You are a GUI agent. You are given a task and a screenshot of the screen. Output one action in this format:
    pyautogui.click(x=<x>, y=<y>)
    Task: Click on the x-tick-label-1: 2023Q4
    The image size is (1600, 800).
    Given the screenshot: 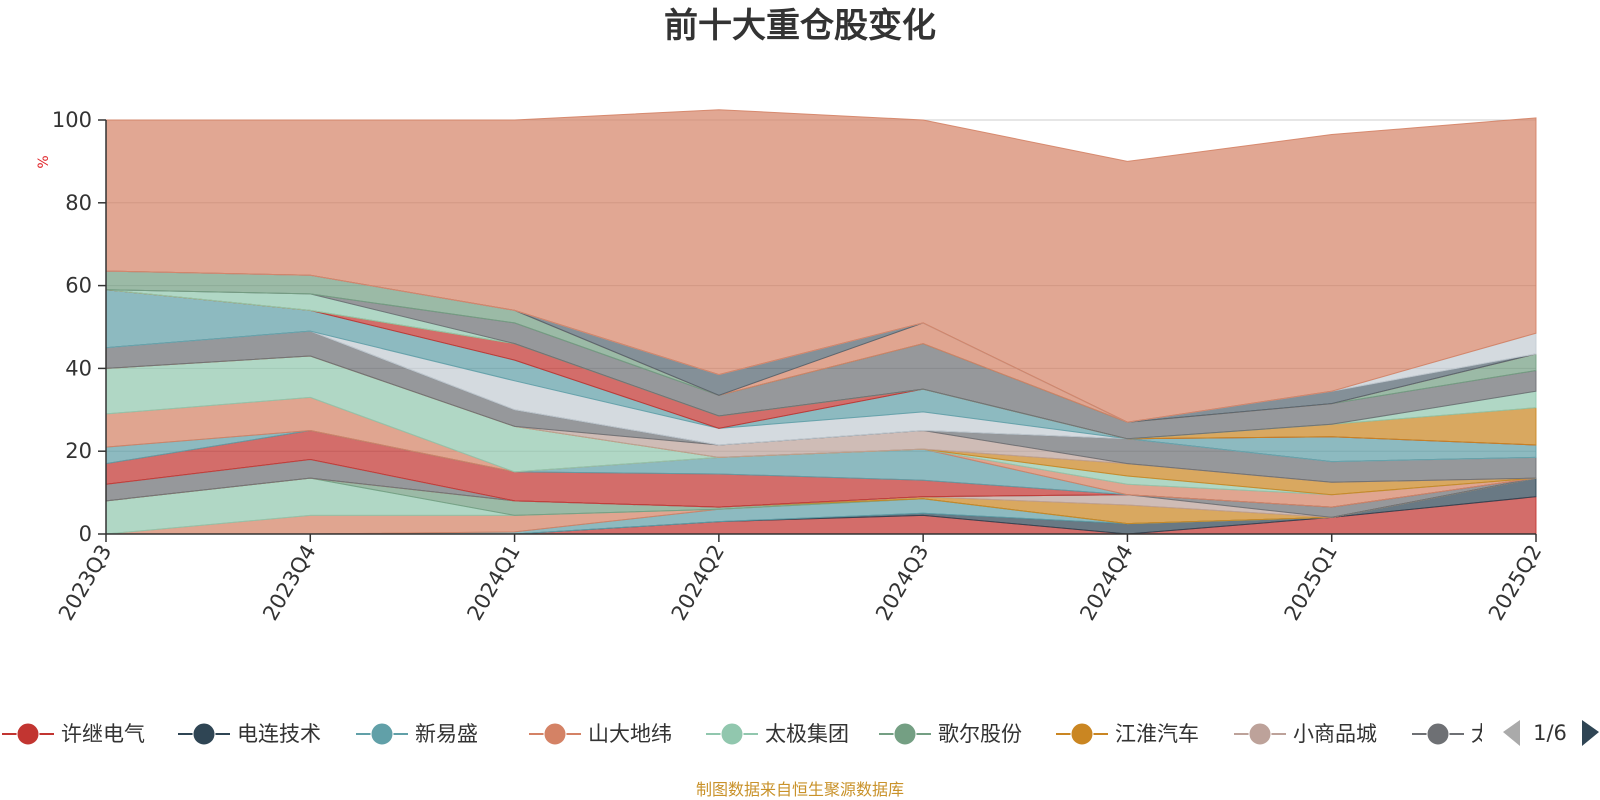 What is the action you would take?
    pyautogui.click(x=289, y=583)
    